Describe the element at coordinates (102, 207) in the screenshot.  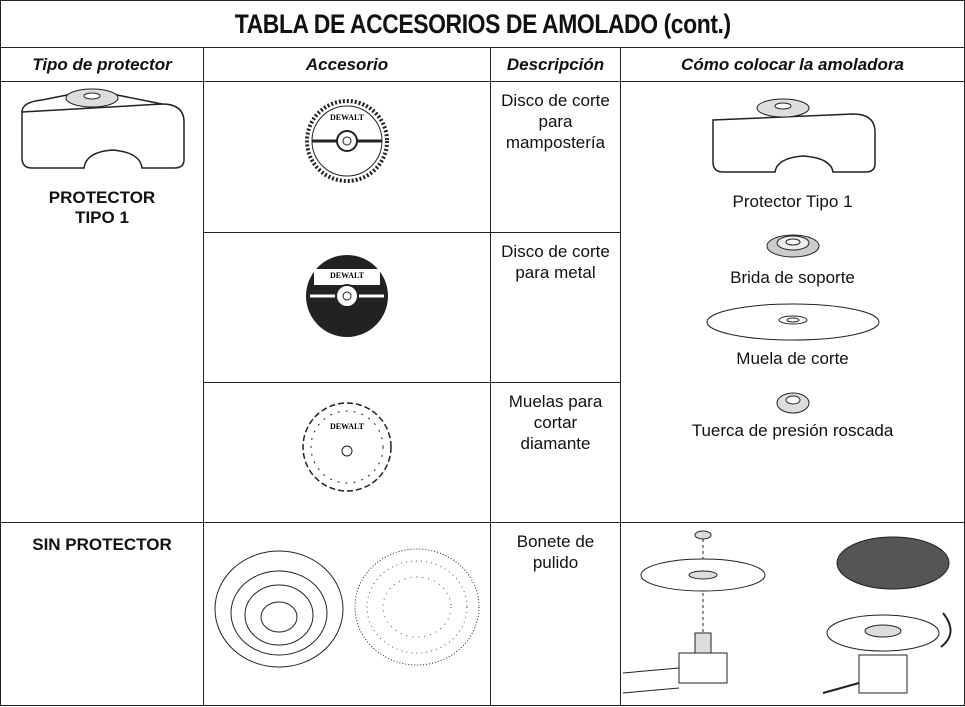
I see `protector-label: PROTECTOR TIPO 1` at that location.